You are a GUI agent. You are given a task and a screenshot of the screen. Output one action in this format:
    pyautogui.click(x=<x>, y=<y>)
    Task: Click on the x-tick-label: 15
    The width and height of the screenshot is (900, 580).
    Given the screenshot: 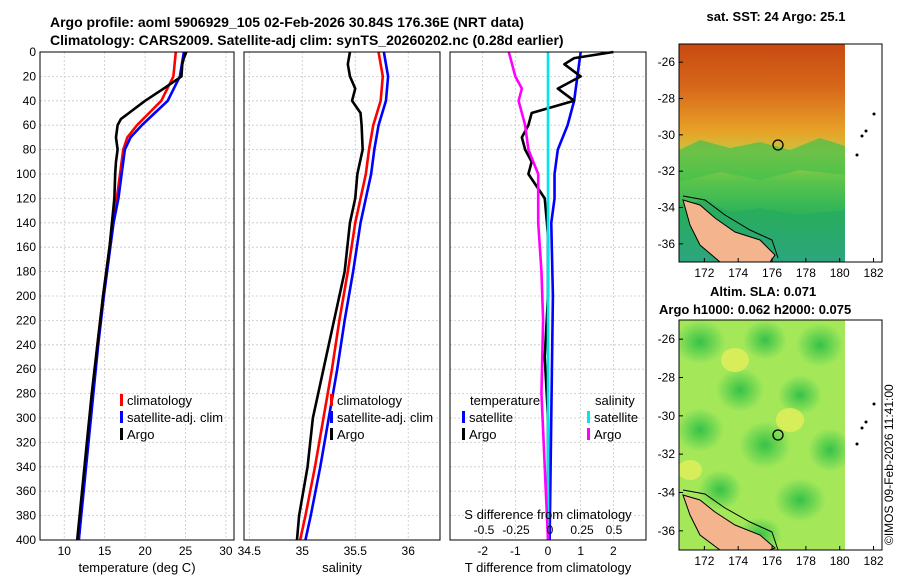 What is the action you would take?
    pyautogui.click(x=105, y=551)
    